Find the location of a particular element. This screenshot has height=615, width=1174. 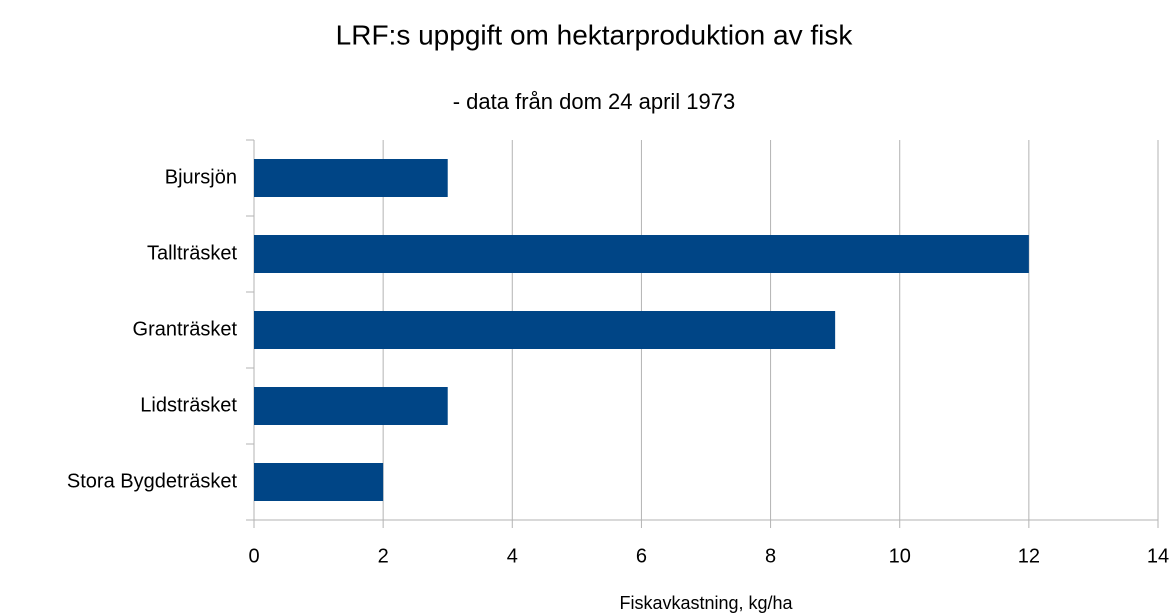

x-tick-label: 4 is located at coordinates (512, 556).